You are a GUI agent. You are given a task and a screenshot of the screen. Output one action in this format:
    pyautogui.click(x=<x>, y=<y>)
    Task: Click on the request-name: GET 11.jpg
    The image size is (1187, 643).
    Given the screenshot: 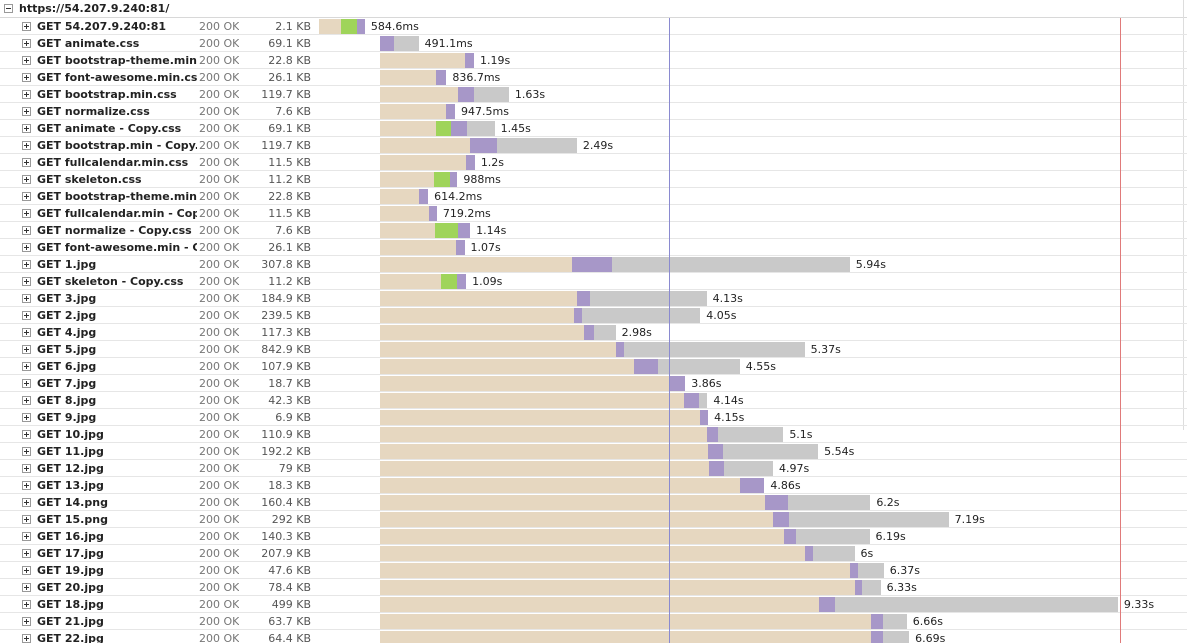 What is the action you would take?
    pyautogui.click(x=70, y=451)
    